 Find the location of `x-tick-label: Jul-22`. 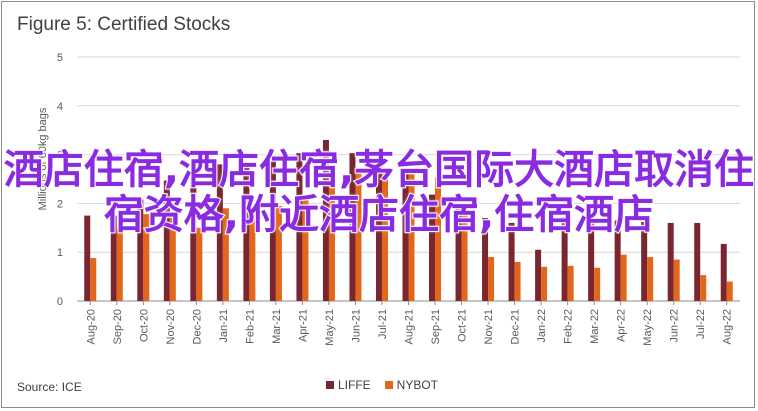

x-tick-label: Jul-22 is located at coordinates (701, 324).